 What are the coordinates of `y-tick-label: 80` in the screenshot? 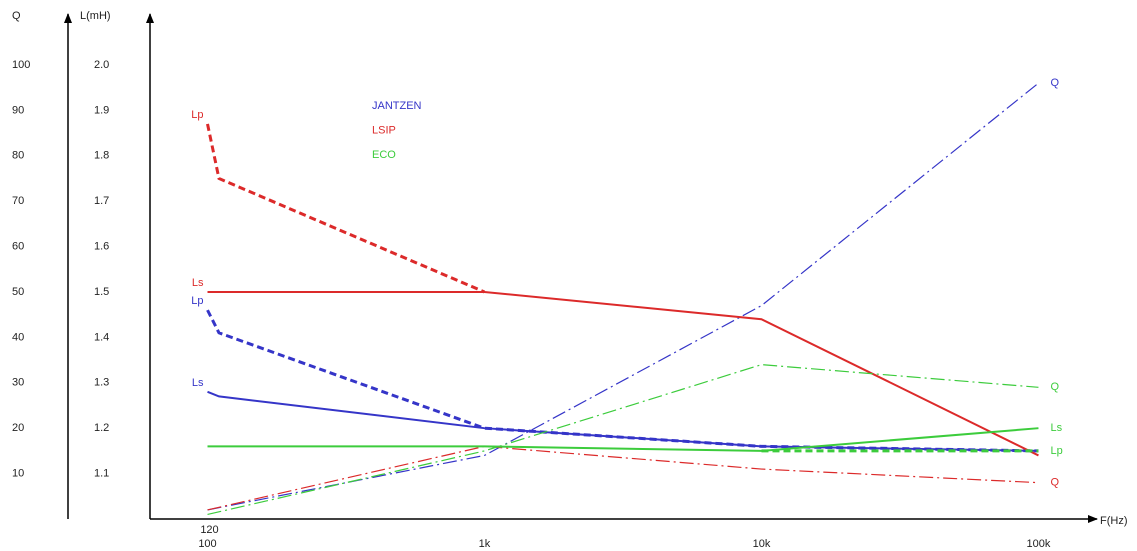 It's located at (18, 156).